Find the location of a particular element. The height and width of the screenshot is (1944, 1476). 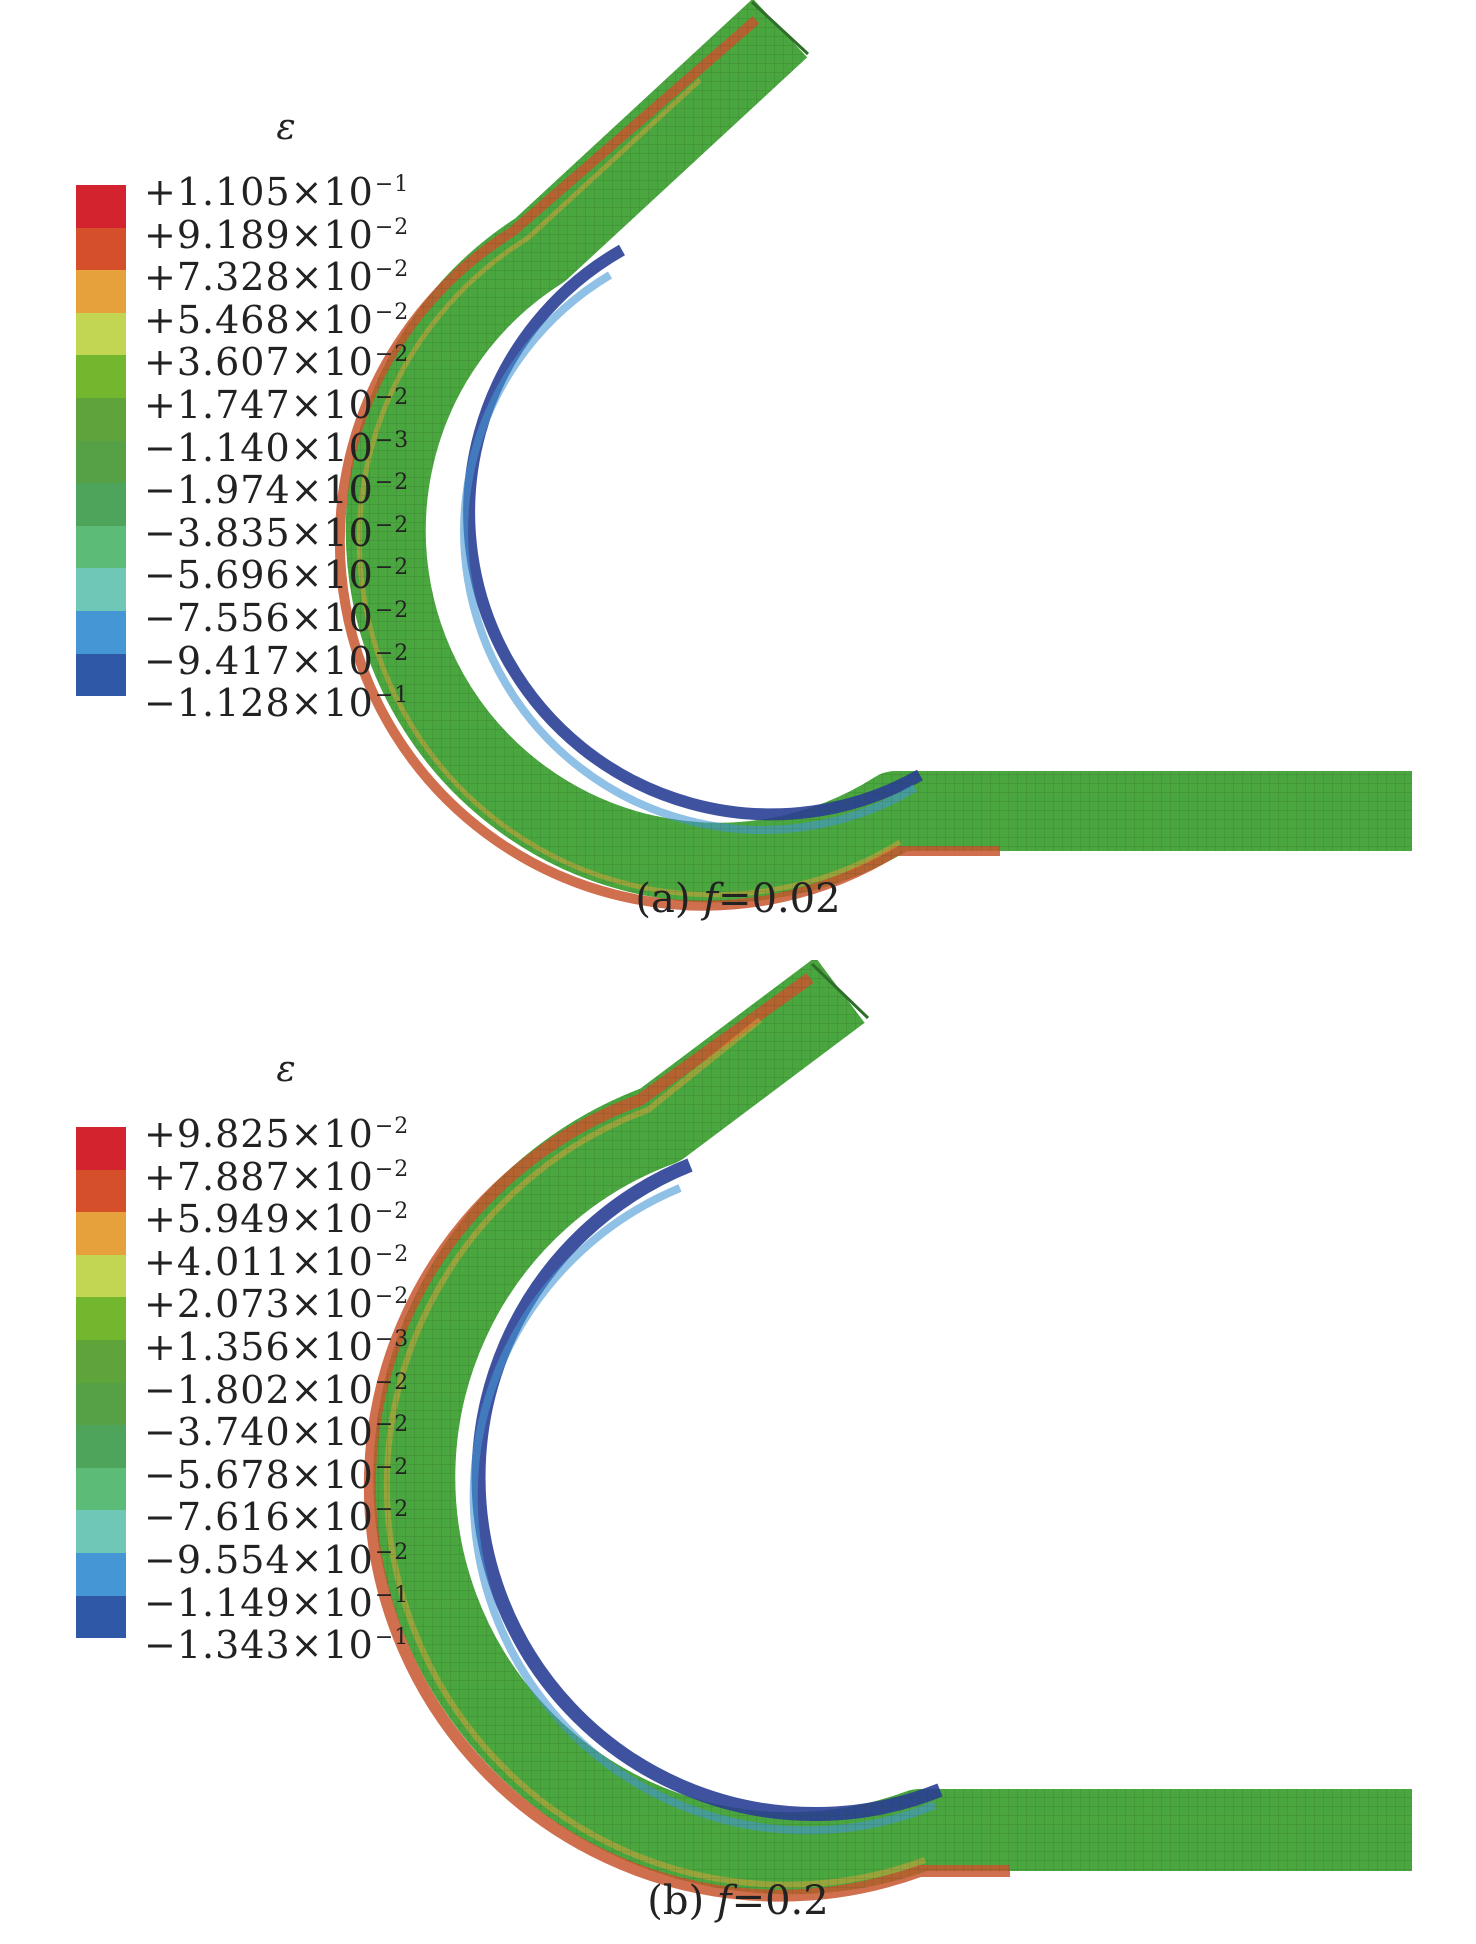

legend-label: +7.328×10−2 is located at coordinates (277, 277).